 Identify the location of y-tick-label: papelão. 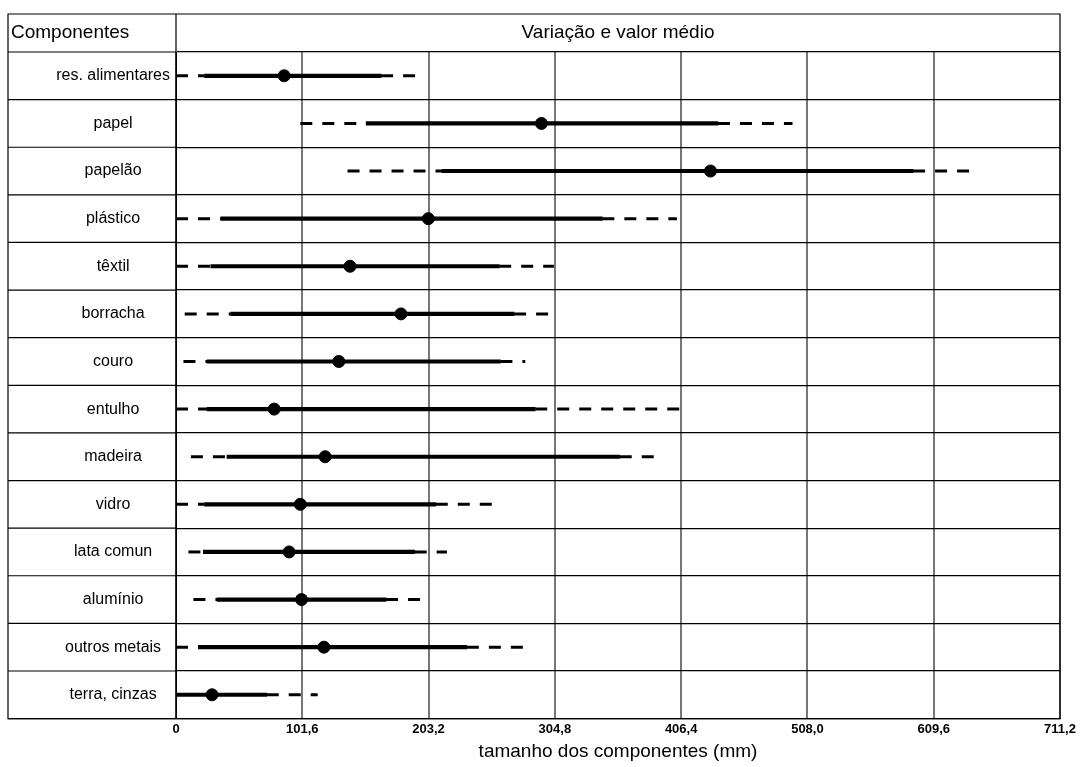
(113, 170).